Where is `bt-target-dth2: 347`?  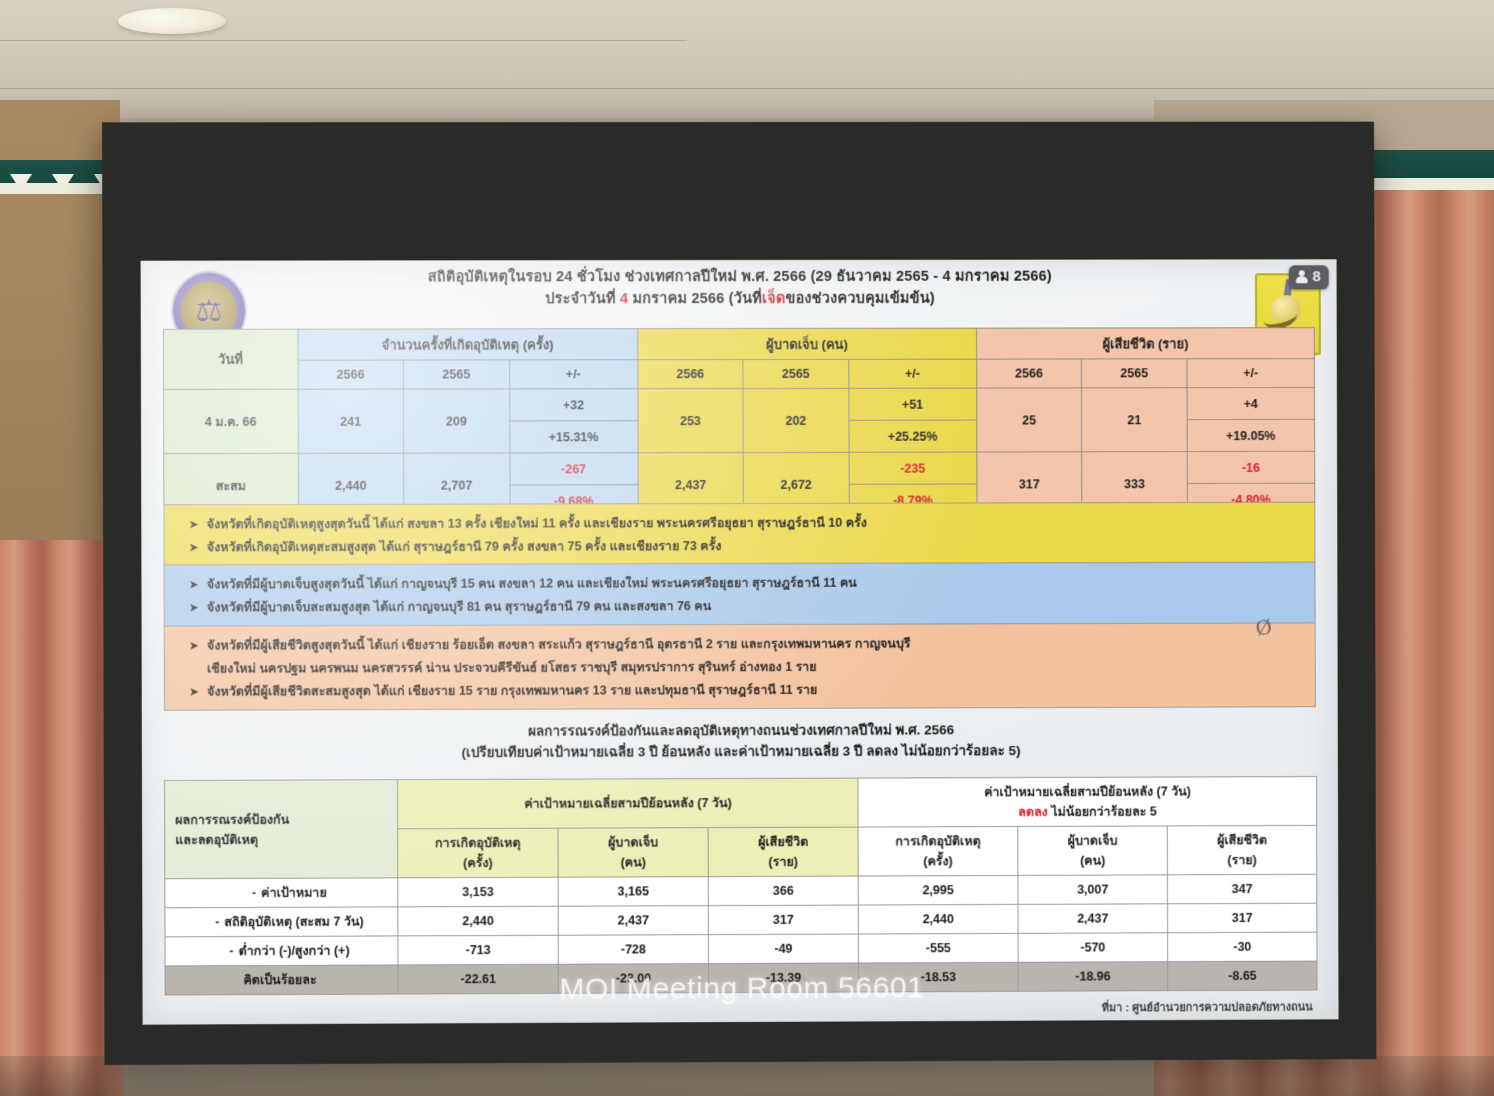
bt-target-dth2: 347 is located at coordinates (1242, 889).